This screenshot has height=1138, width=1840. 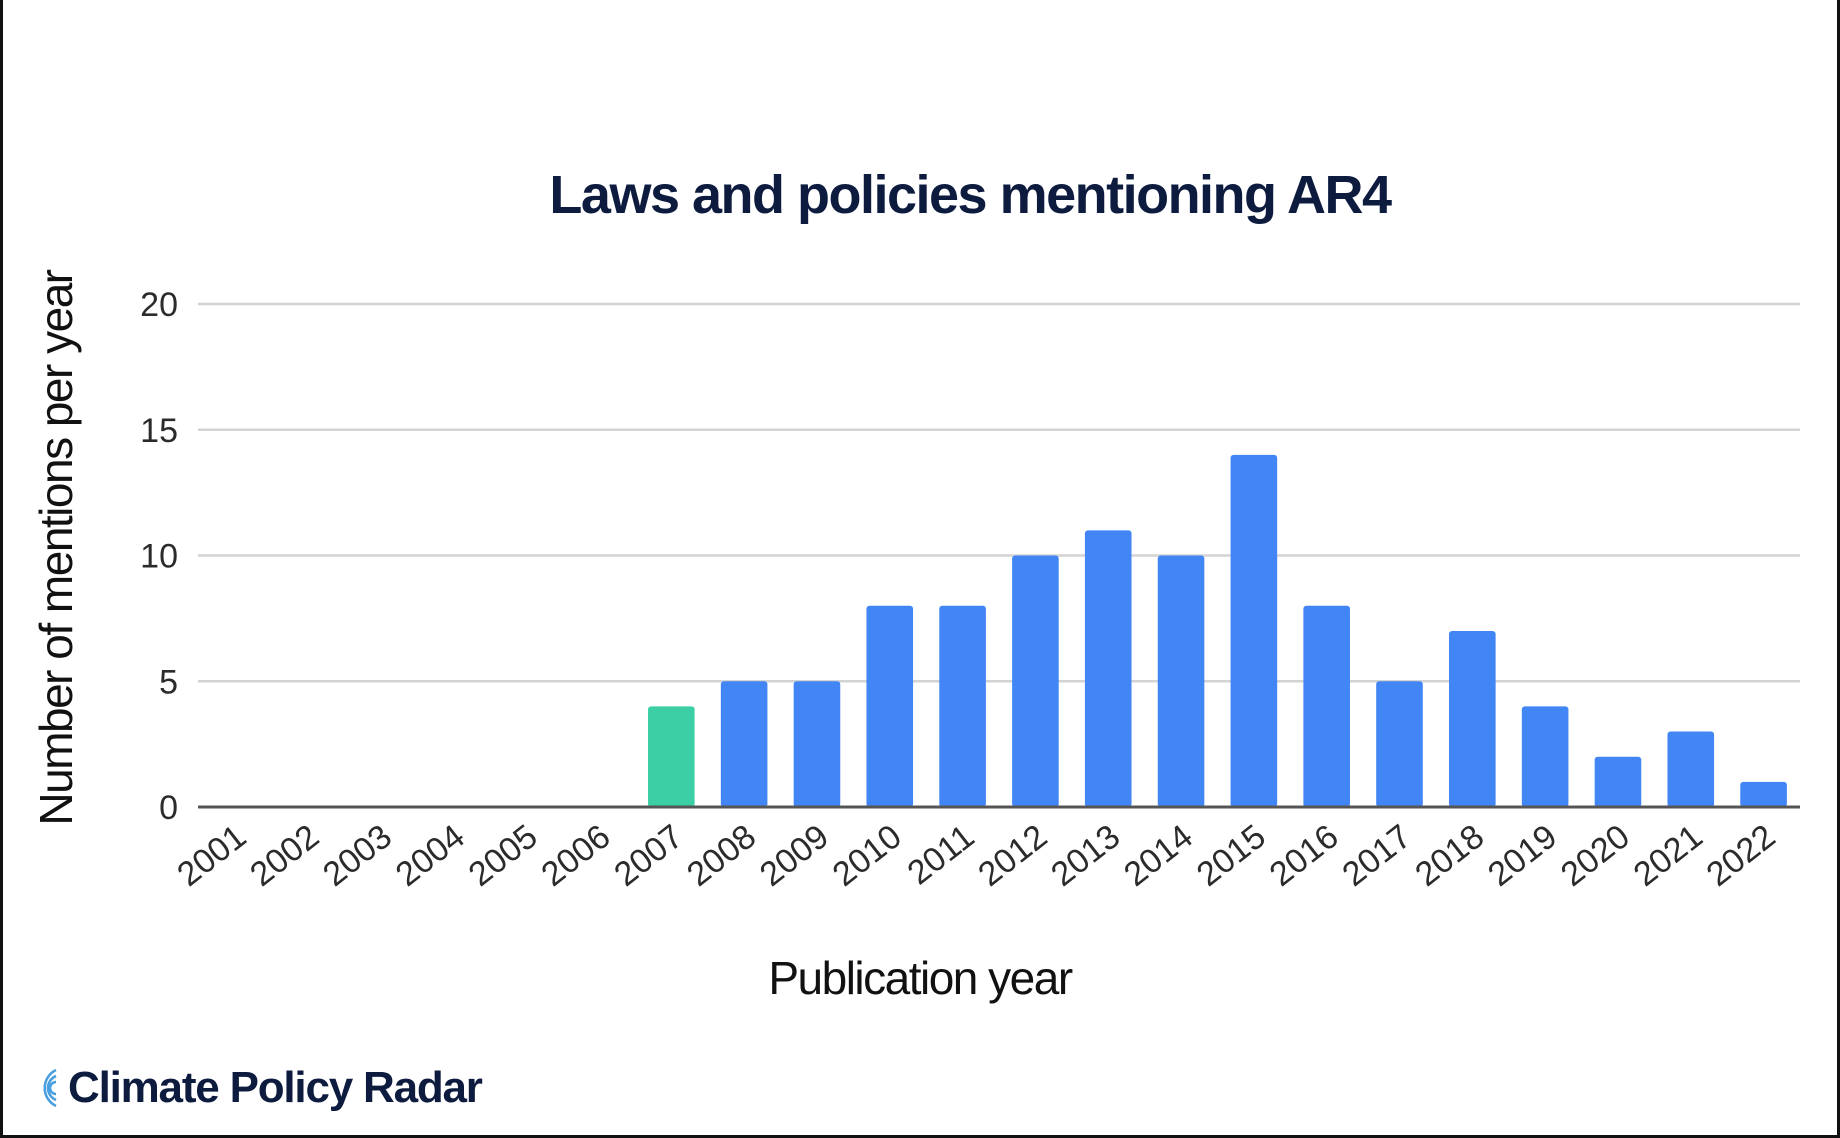 What do you see at coordinates (1545, 756) in the screenshot?
I see `bar-2019` at bounding box center [1545, 756].